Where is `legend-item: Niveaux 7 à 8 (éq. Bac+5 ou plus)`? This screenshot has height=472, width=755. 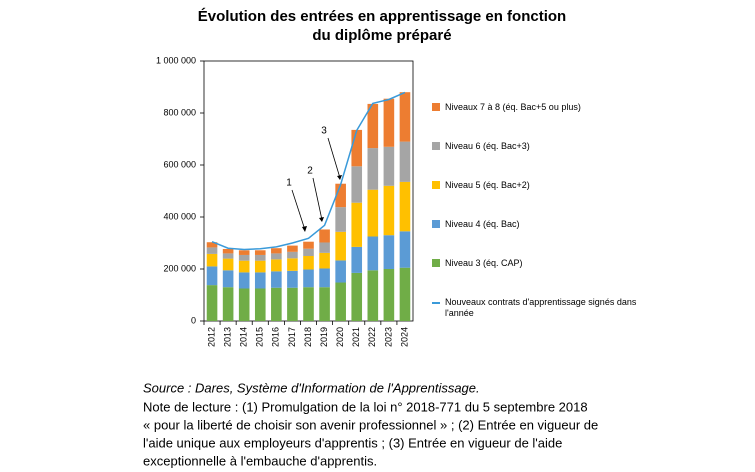
legend-item: Niveaux 7 à 8 (éq. Bac+5 ou plus) is located at coordinates (539, 107).